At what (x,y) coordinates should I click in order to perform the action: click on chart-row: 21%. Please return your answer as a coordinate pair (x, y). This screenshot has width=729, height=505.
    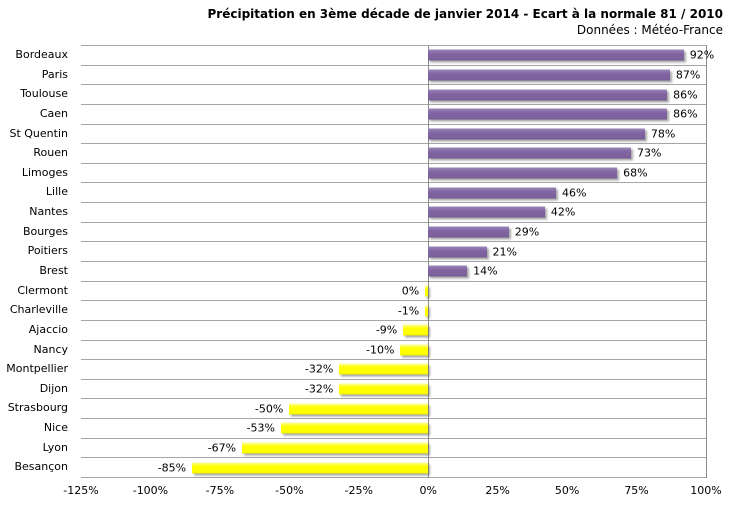
    Looking at the image, I should click on (393, 252).